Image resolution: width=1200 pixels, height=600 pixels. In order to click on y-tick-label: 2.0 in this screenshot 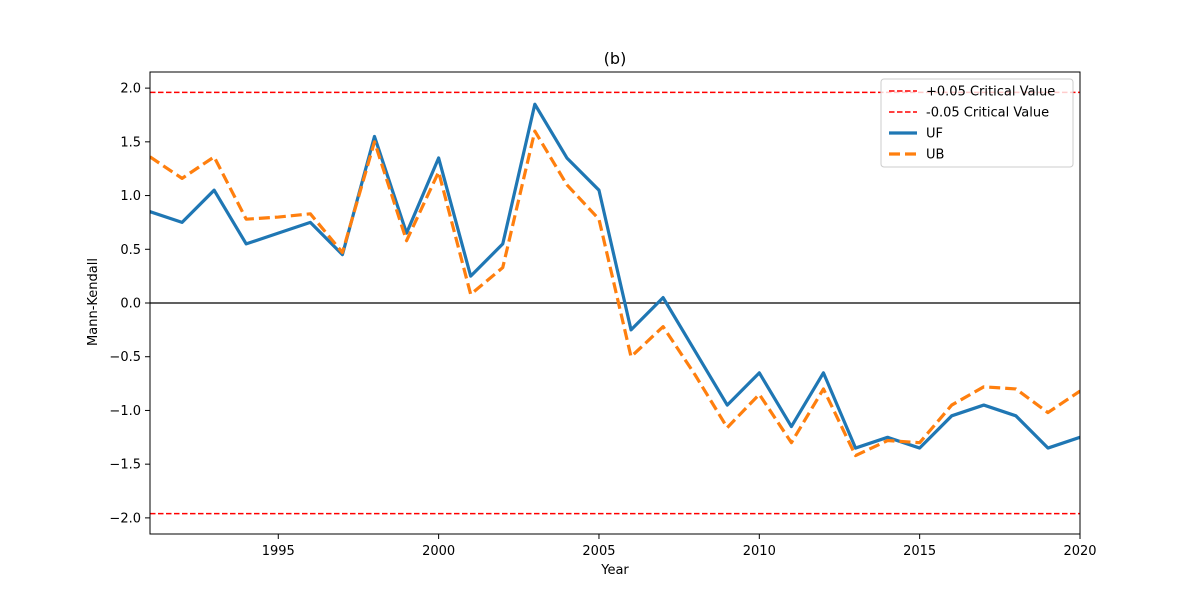, I will do `click(130, 89)`.